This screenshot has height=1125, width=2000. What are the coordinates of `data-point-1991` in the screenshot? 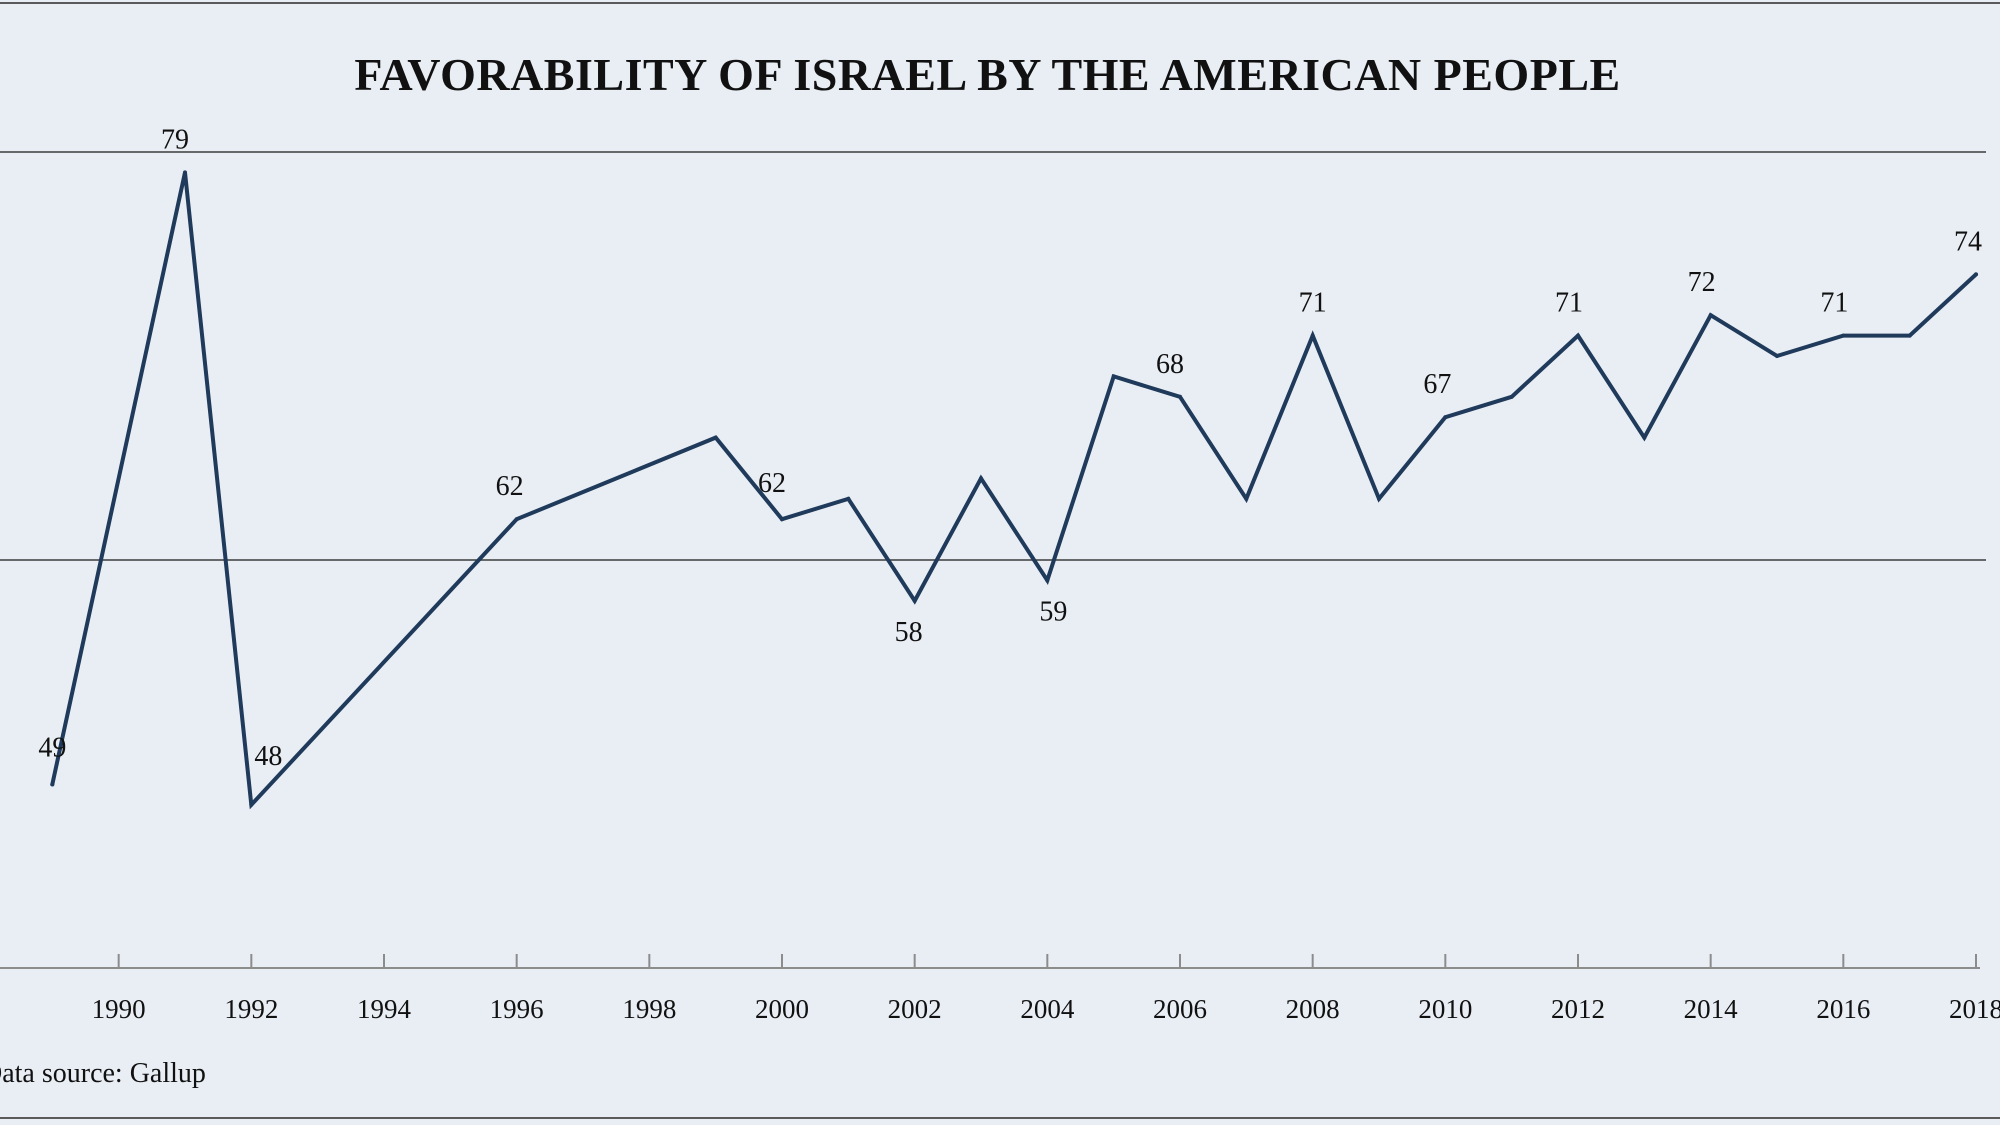 It's located at (185, 172).